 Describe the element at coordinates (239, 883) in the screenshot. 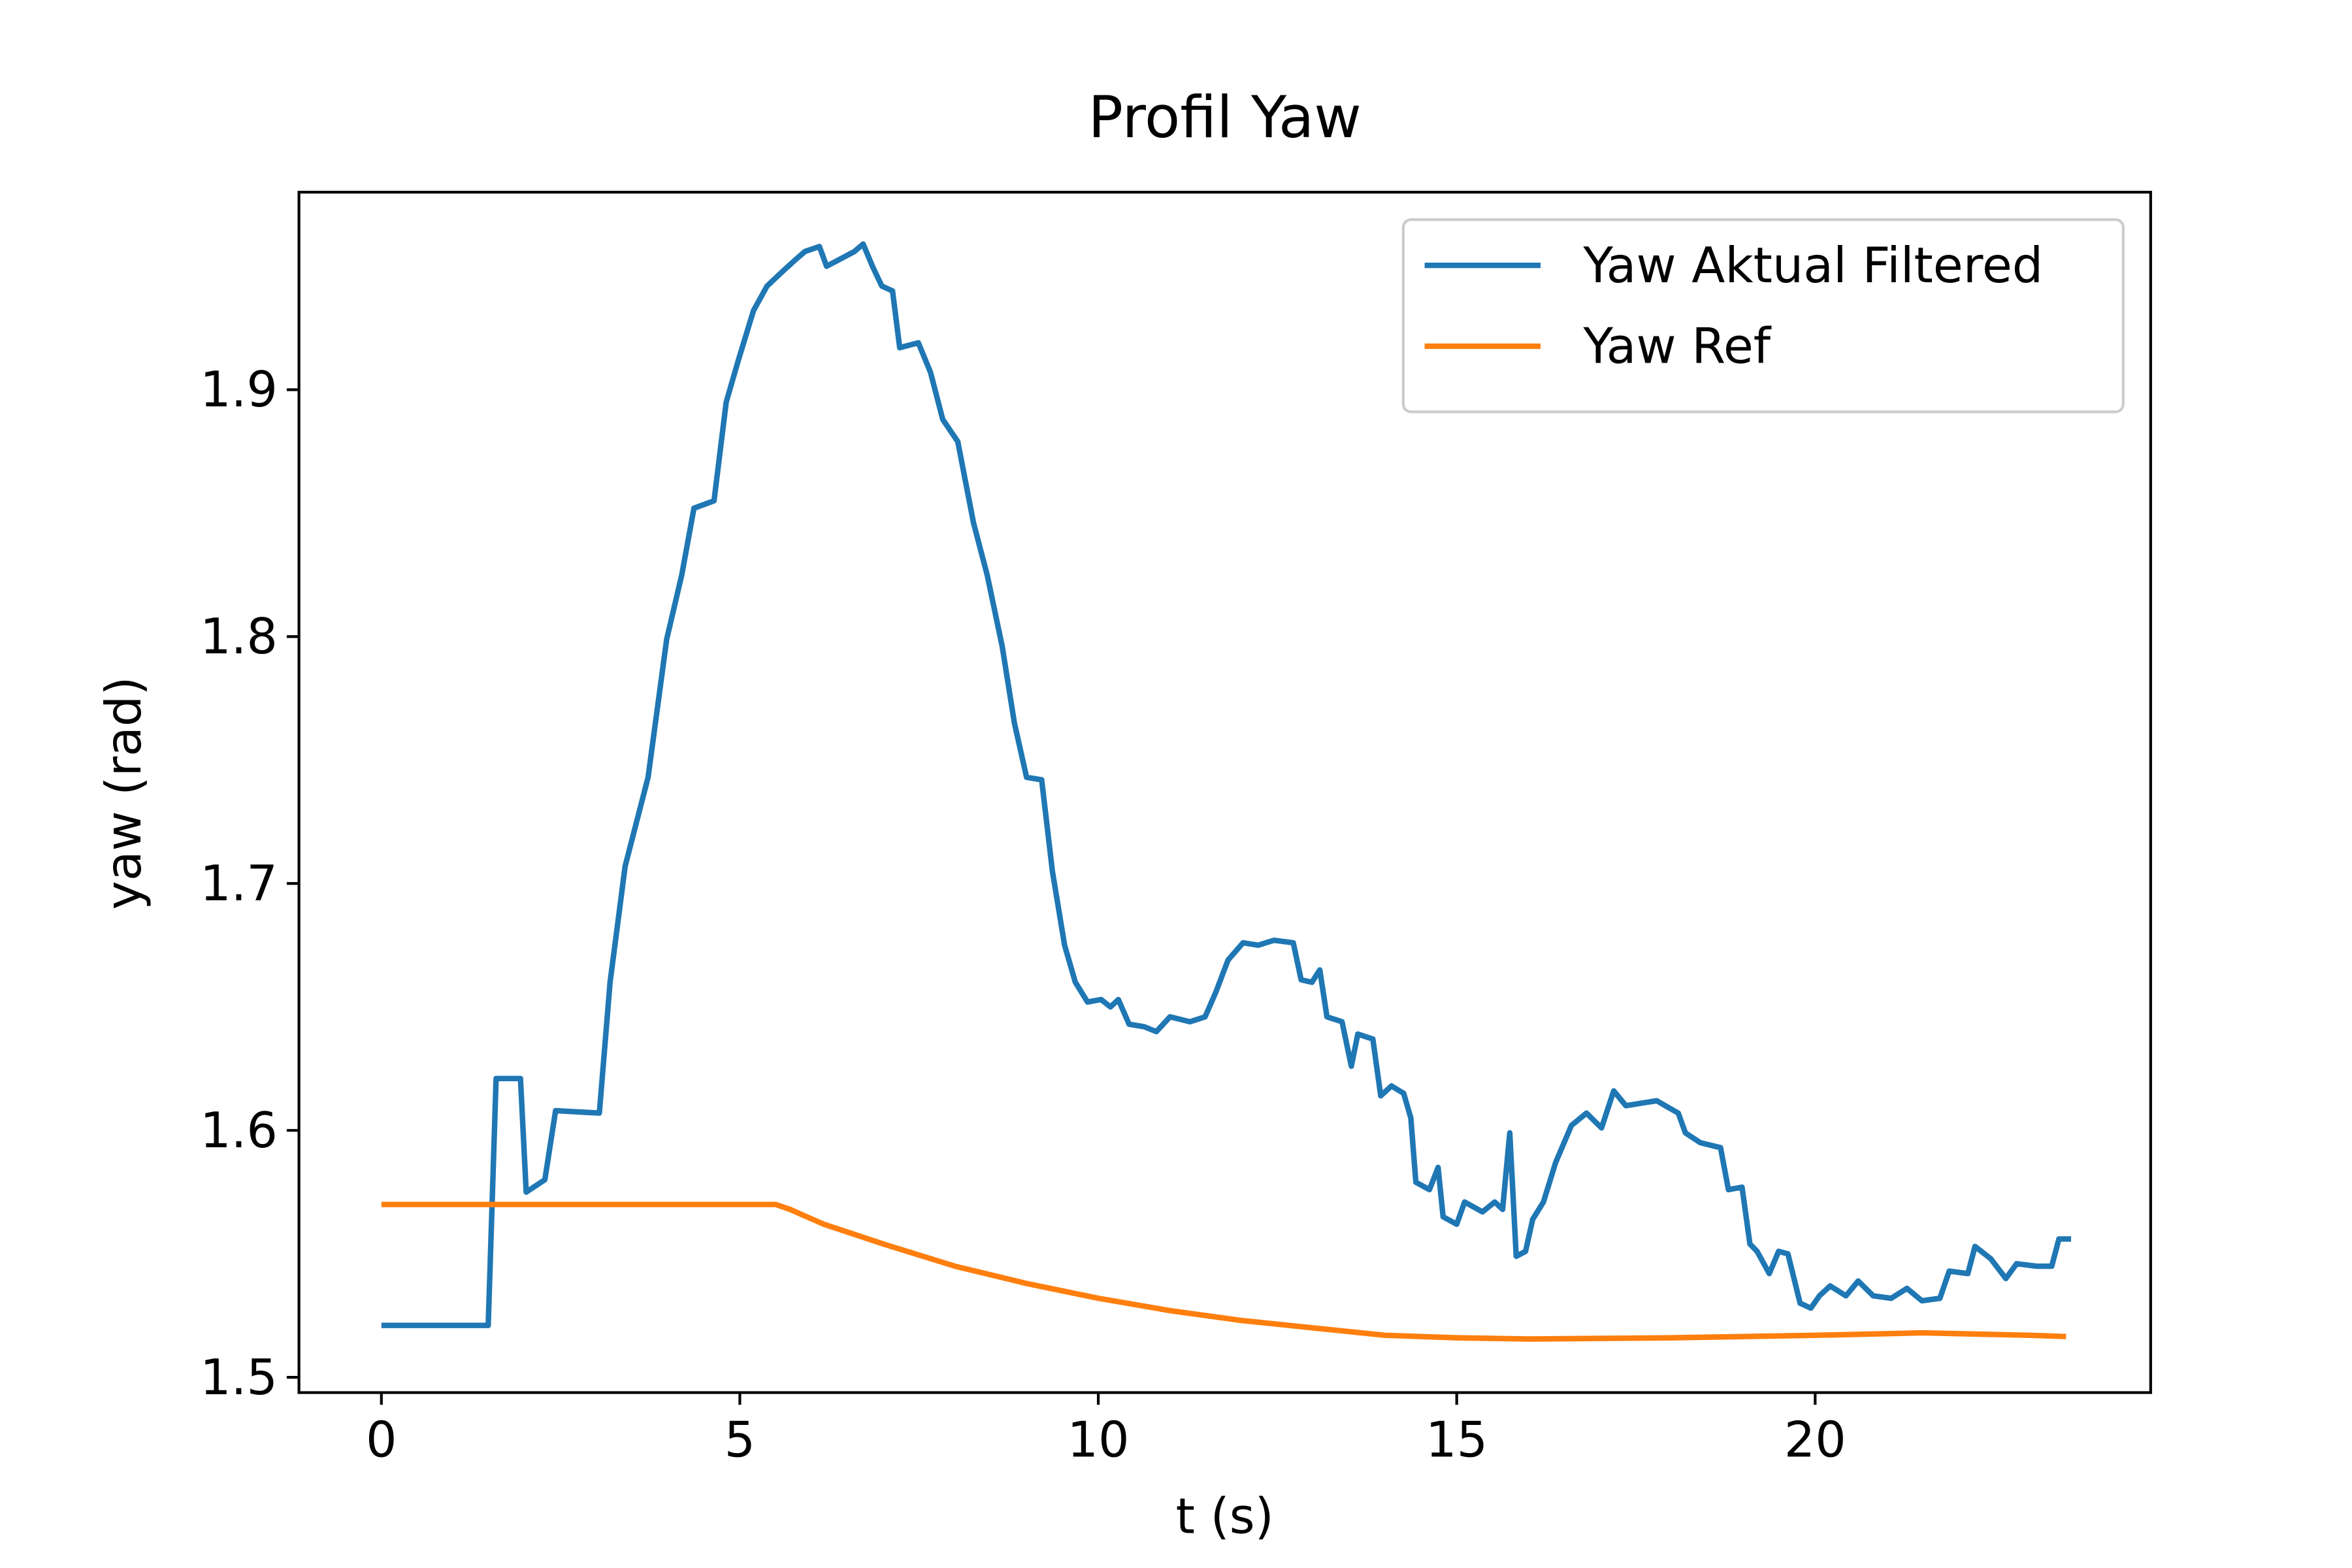

I see `y-tick-label: 1.7` at that location.